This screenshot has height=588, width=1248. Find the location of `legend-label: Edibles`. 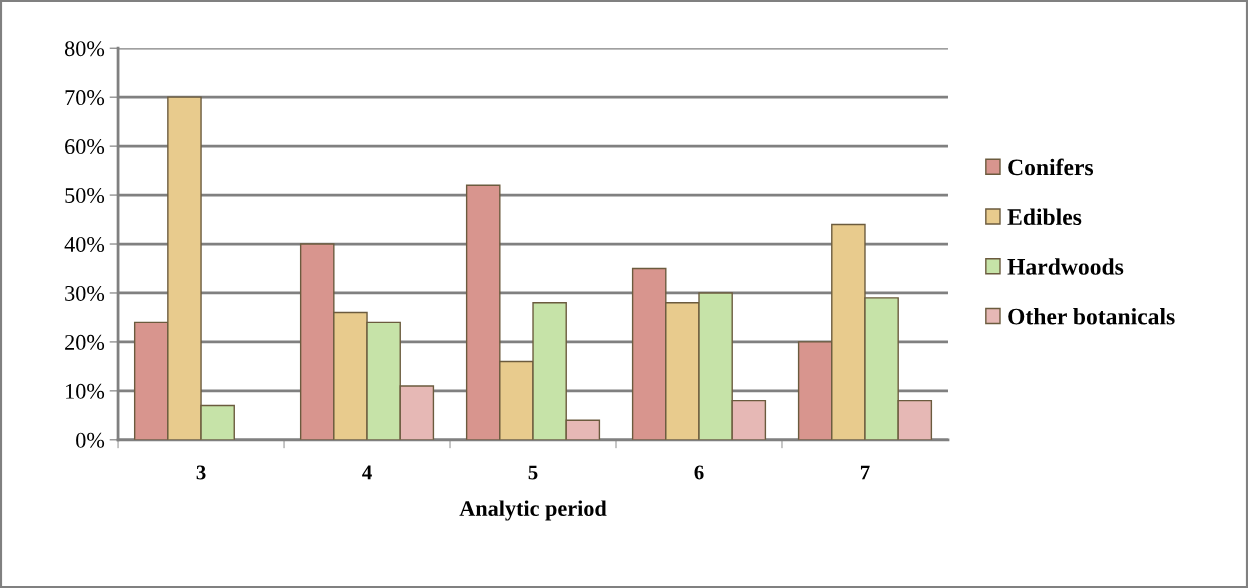

legend-label: Edibles is located at coordinates (1044, 217).